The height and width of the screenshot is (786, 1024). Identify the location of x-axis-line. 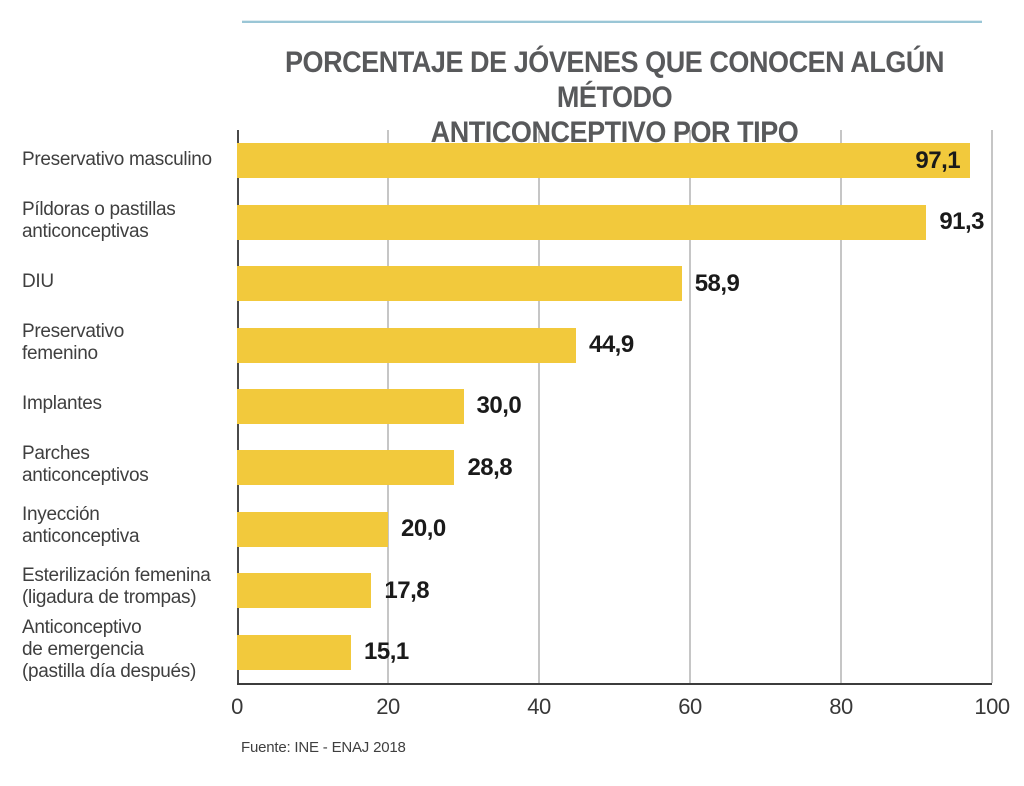
(614, 684).